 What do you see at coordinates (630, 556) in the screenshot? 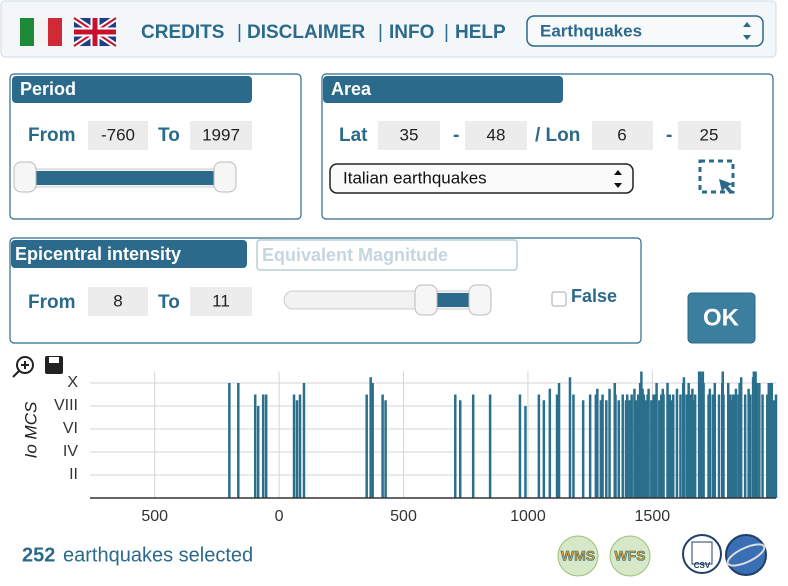
I see `wfs-icon: WFS` at bounding box center [630, 556].